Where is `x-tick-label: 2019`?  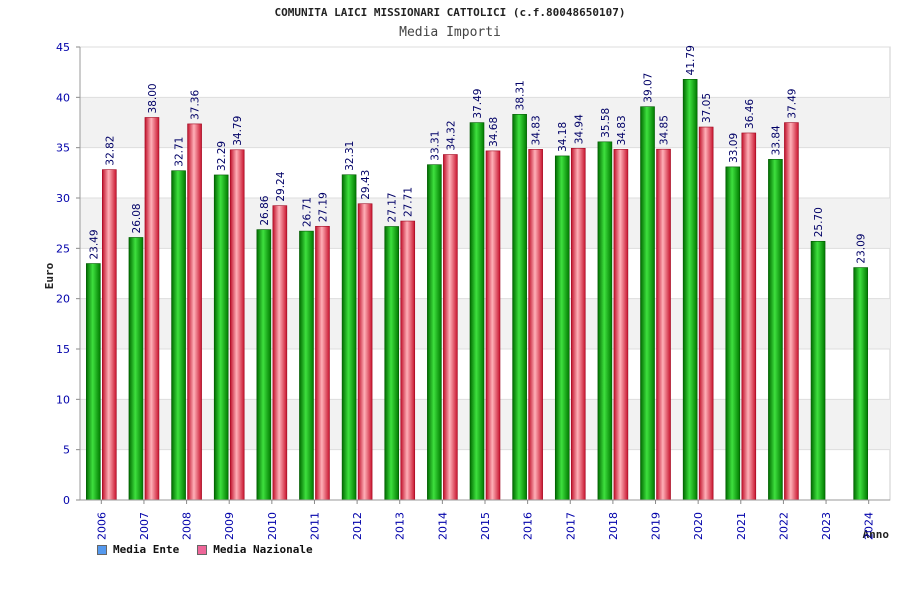
x-tick-label: 2019 is located at coordinates (656, 526).